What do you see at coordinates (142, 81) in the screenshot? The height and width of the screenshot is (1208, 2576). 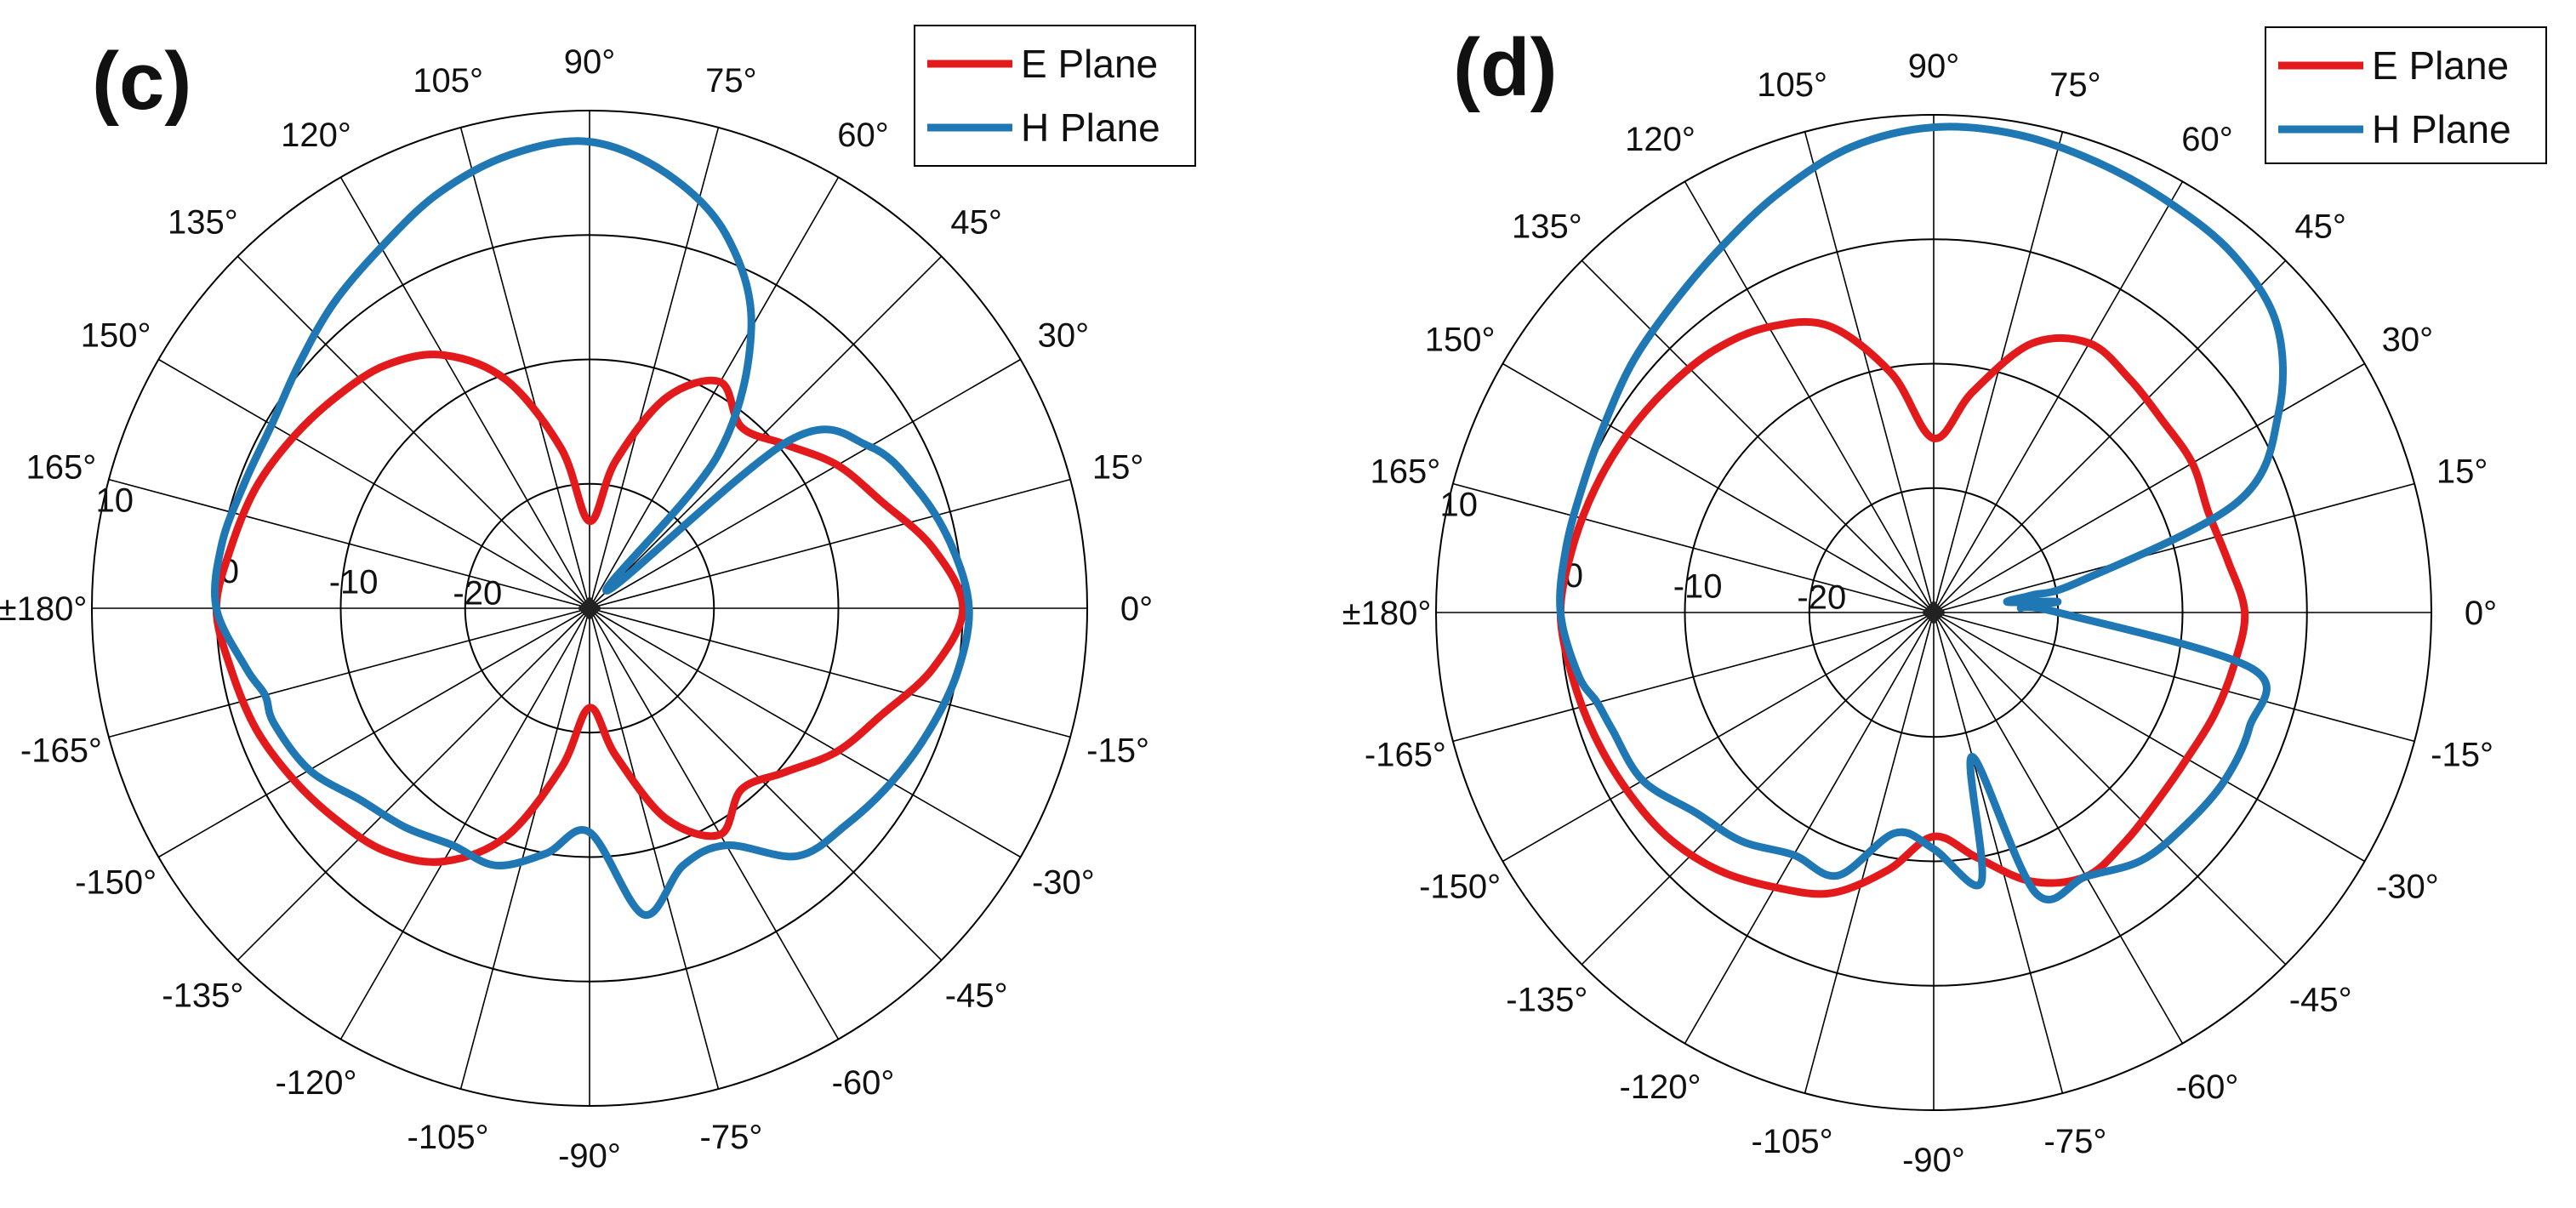 I see `panel-label: (c)` at bounding box center [142, 81].